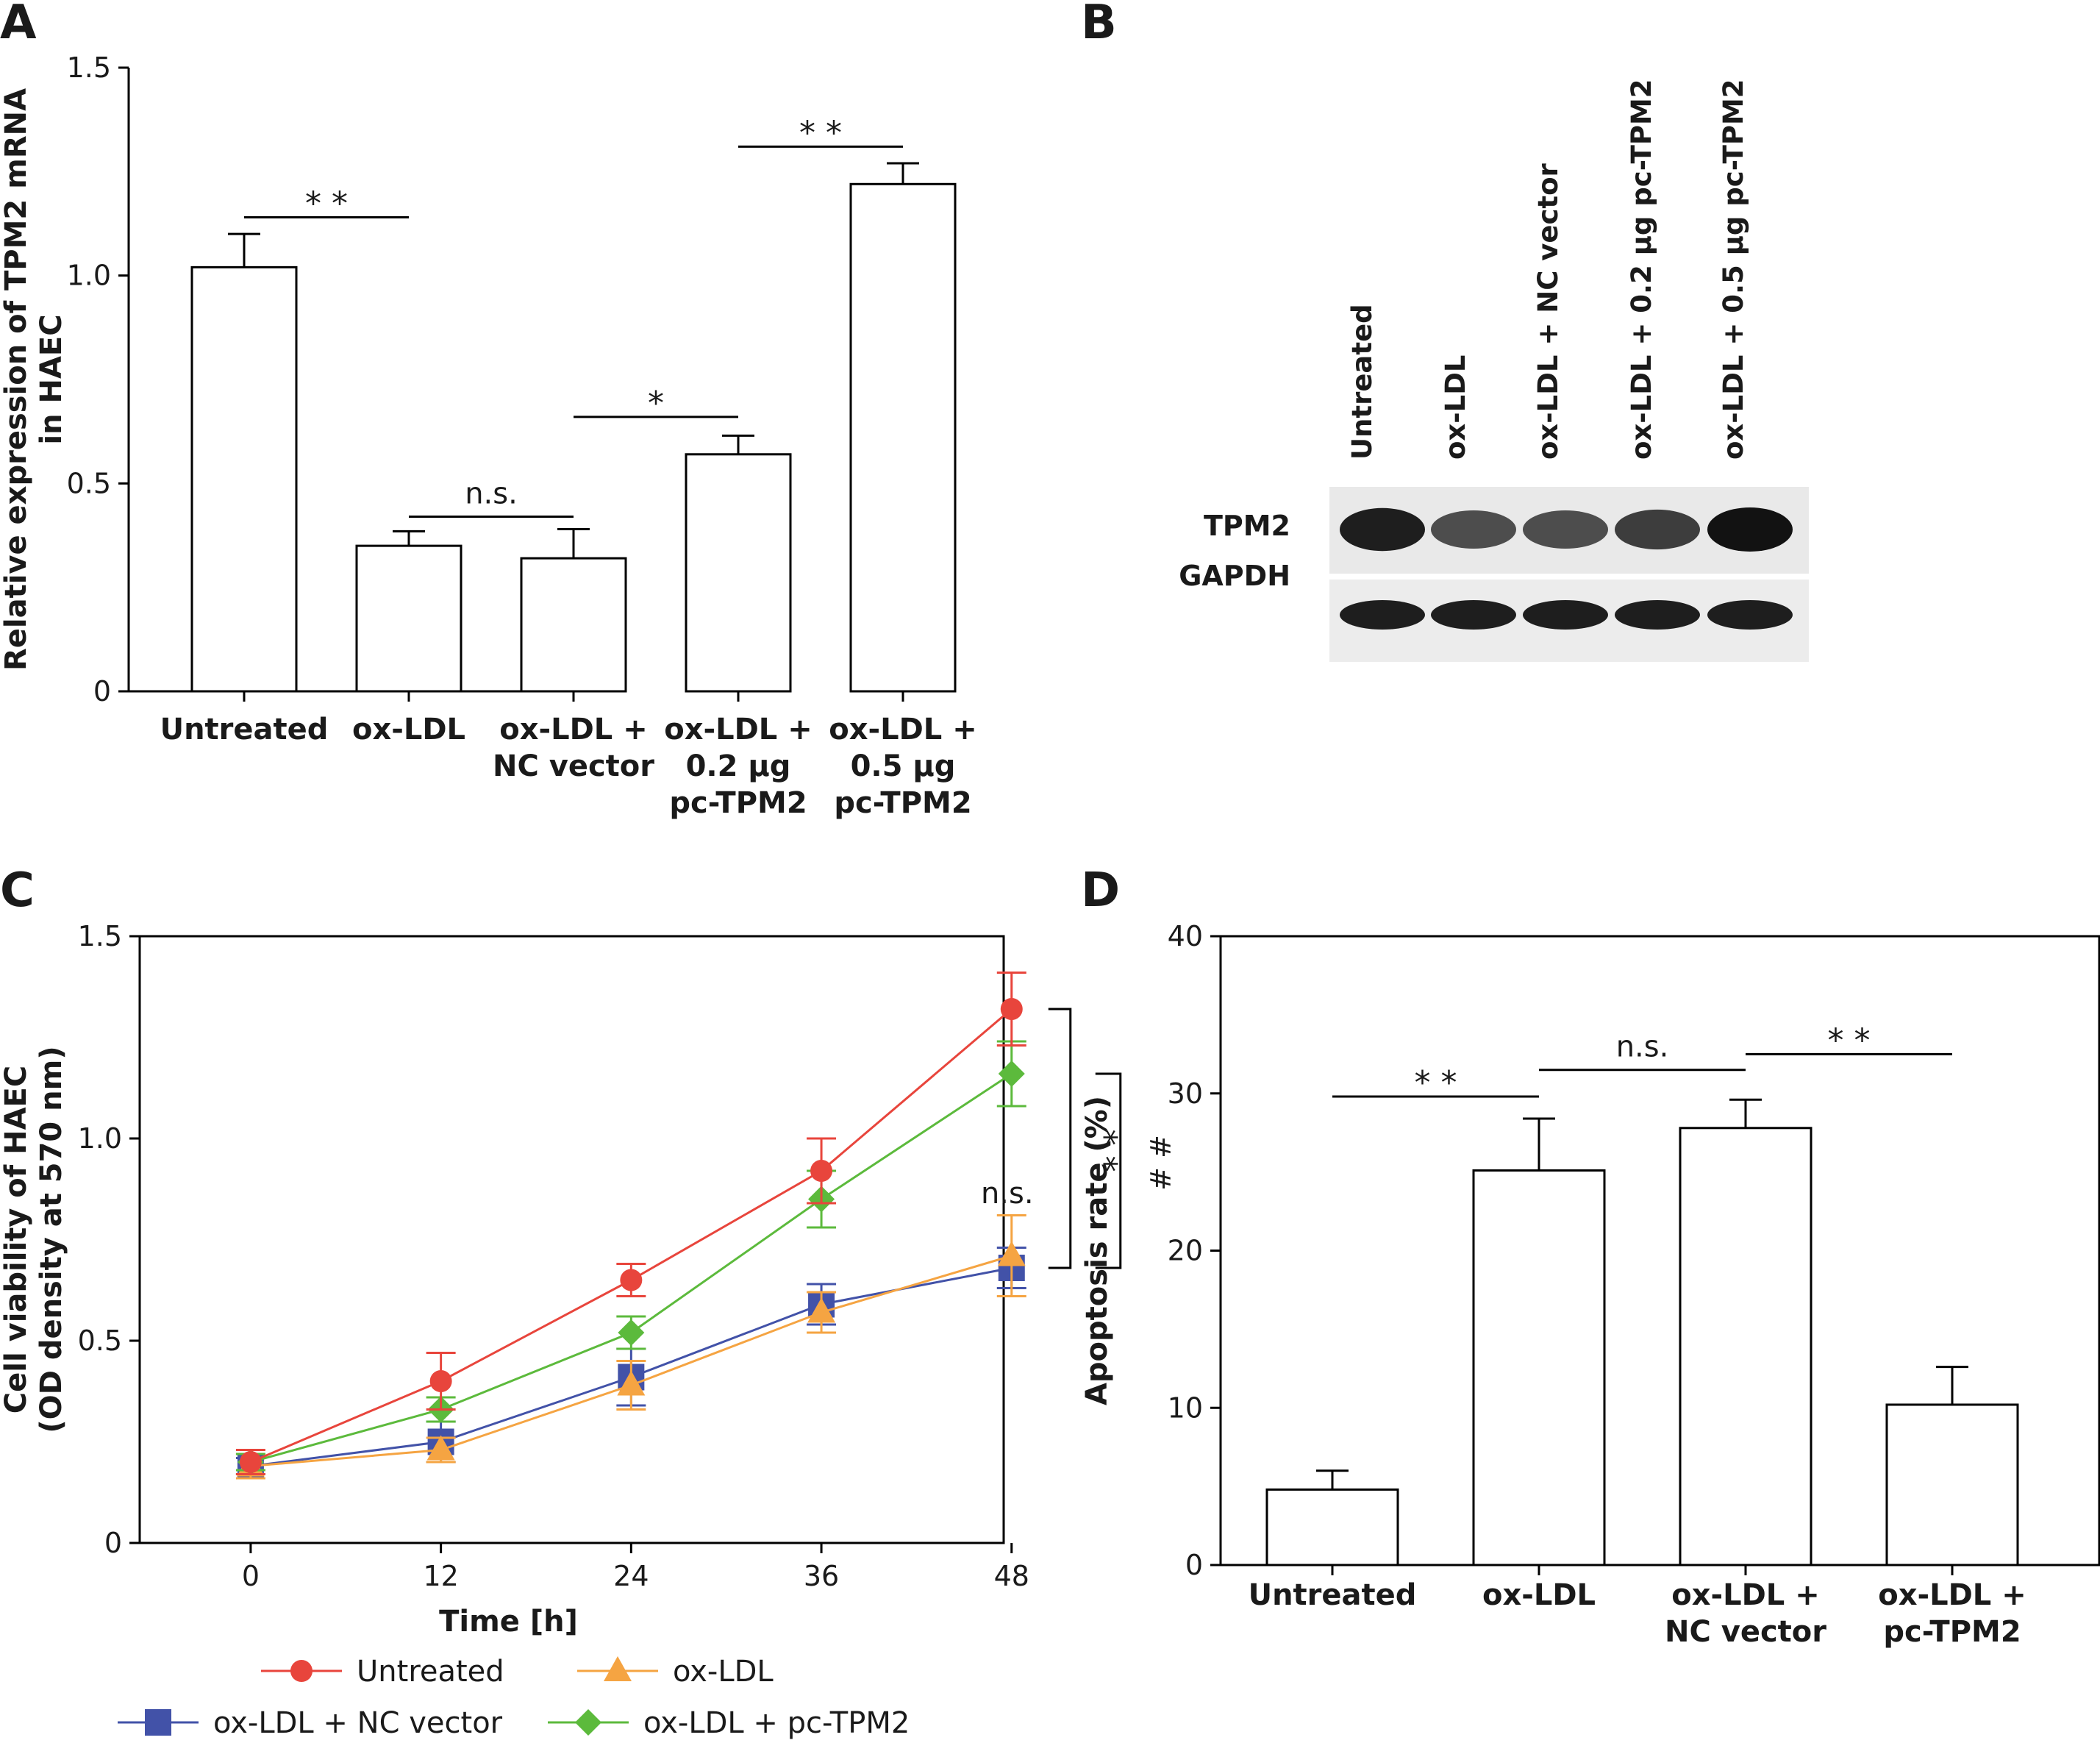 The image size is (2100, 1743). What do you see at coordinates (1456, 407) in the screenshot?
I see `blot-lane-label: ox-LDL` at bounding box center [1456, 407].